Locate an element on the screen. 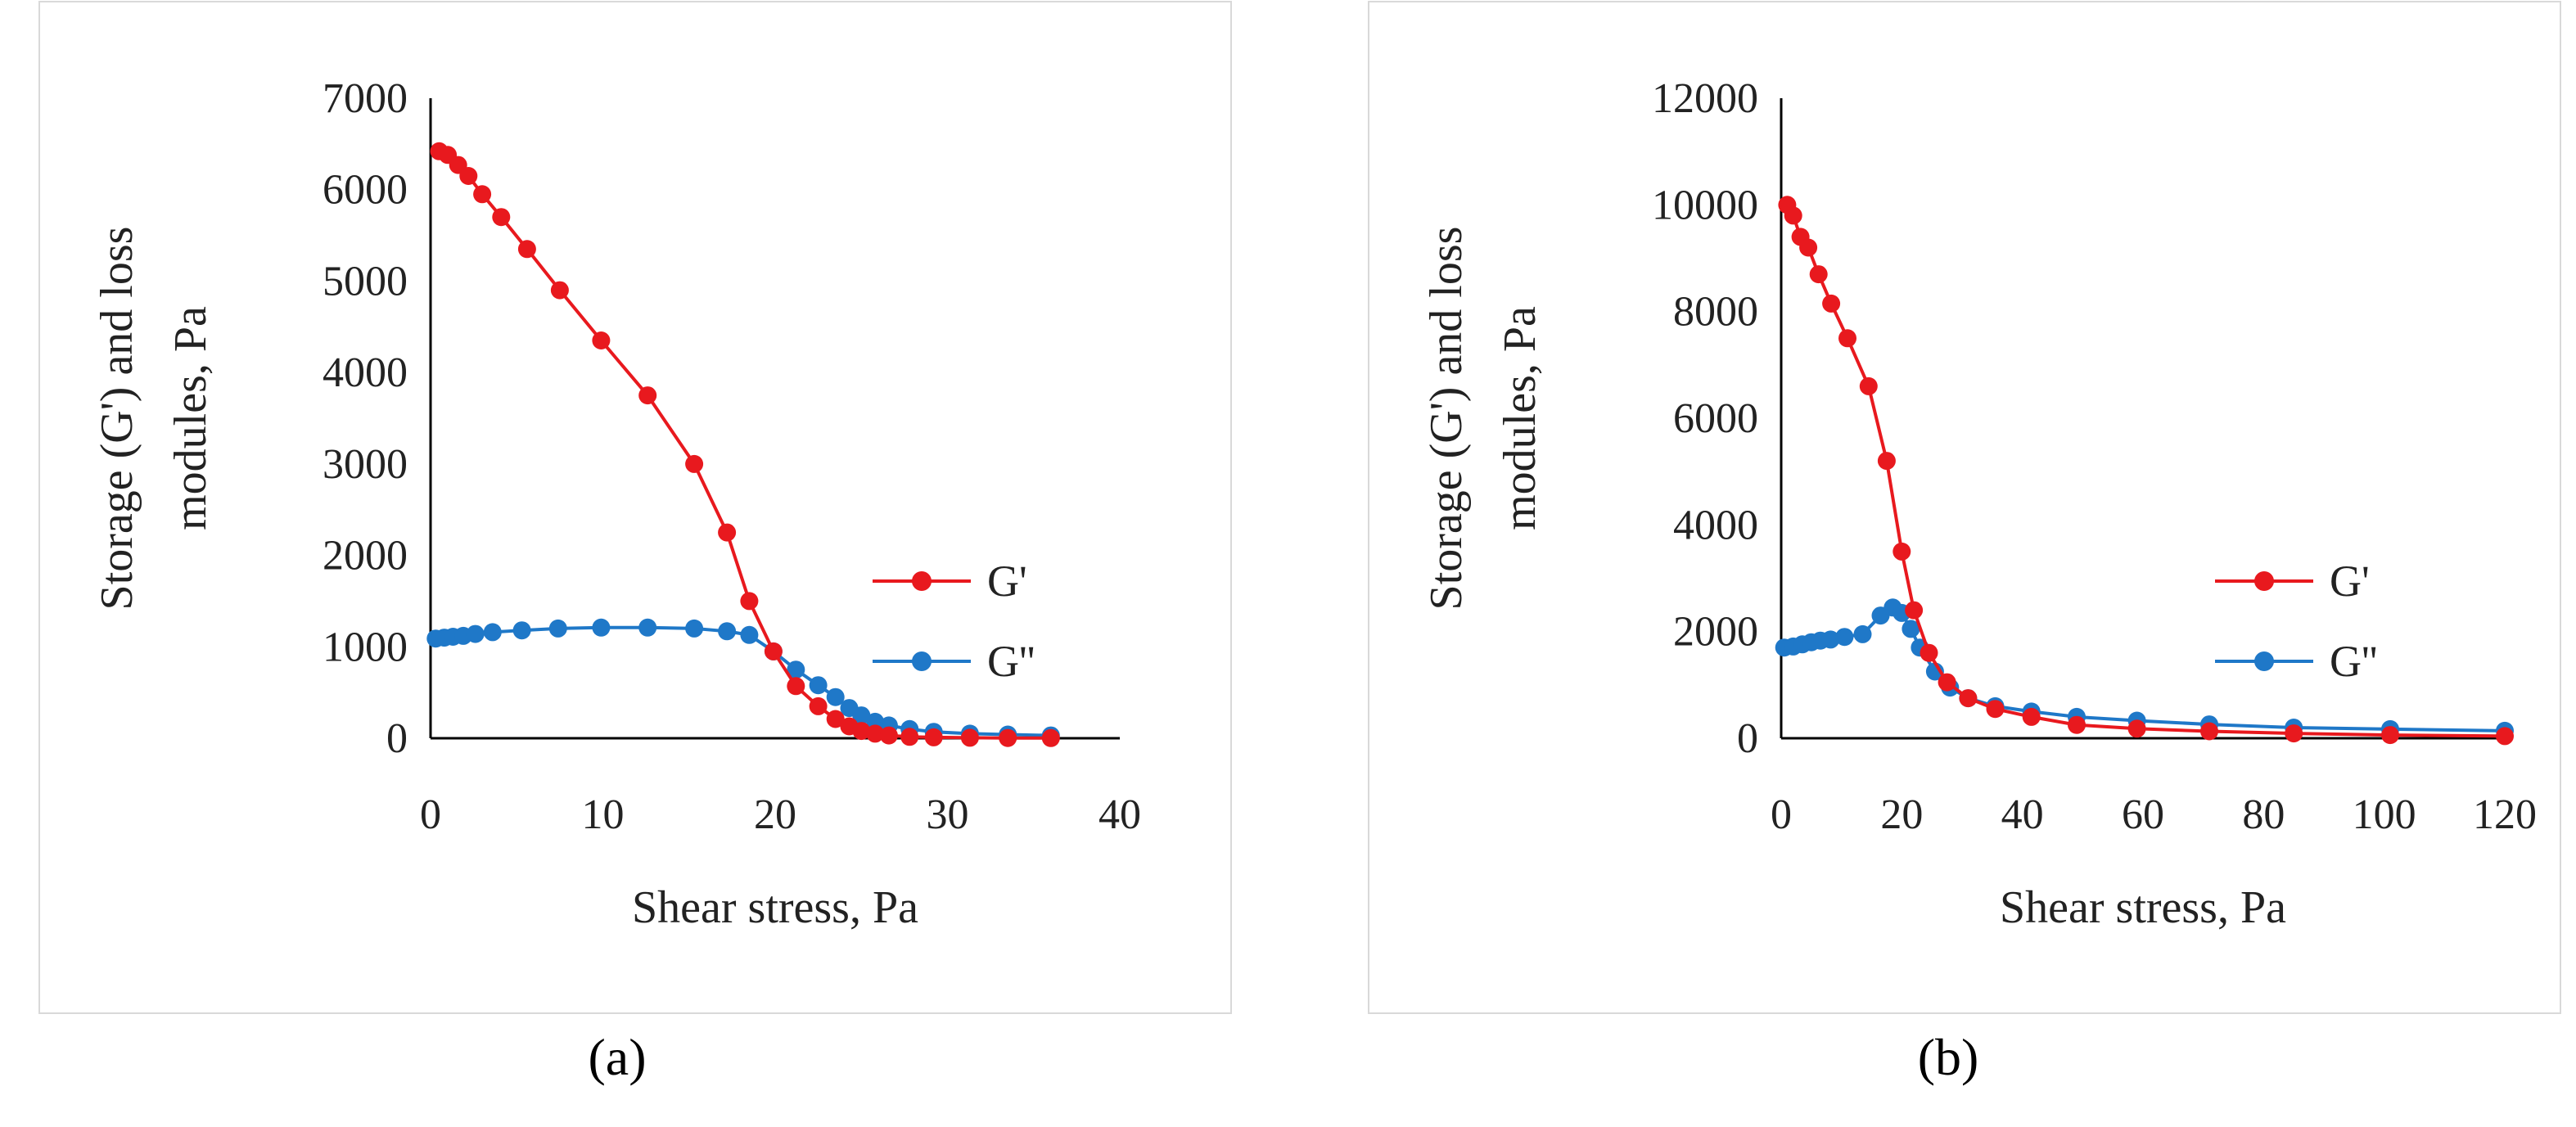 The height and width of the screenshot is (1127, 2576). x-axis-title-a: Shear stress, Pa is located at coordinates (775, 908).